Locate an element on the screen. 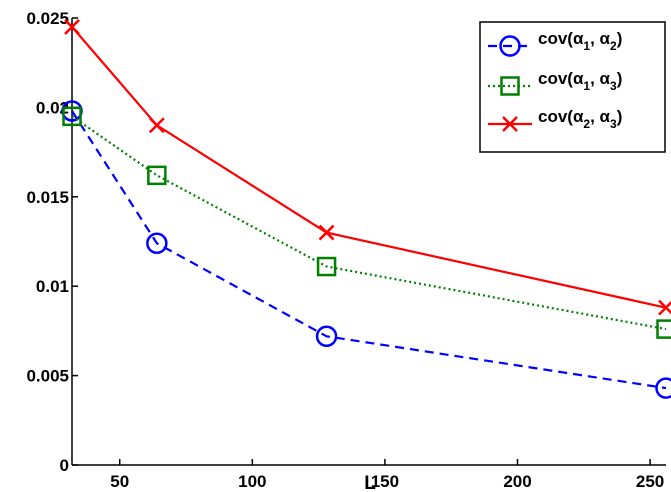  legend: cov(α1, α2)cov(α1, α3)cov(α2, α3) is located at coordinates (572, 87).